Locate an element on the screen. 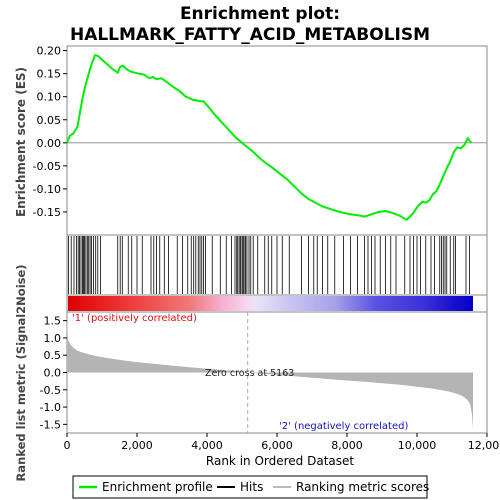  metric-y-tick-label: -1.5 is located at coordinates (50, 424).